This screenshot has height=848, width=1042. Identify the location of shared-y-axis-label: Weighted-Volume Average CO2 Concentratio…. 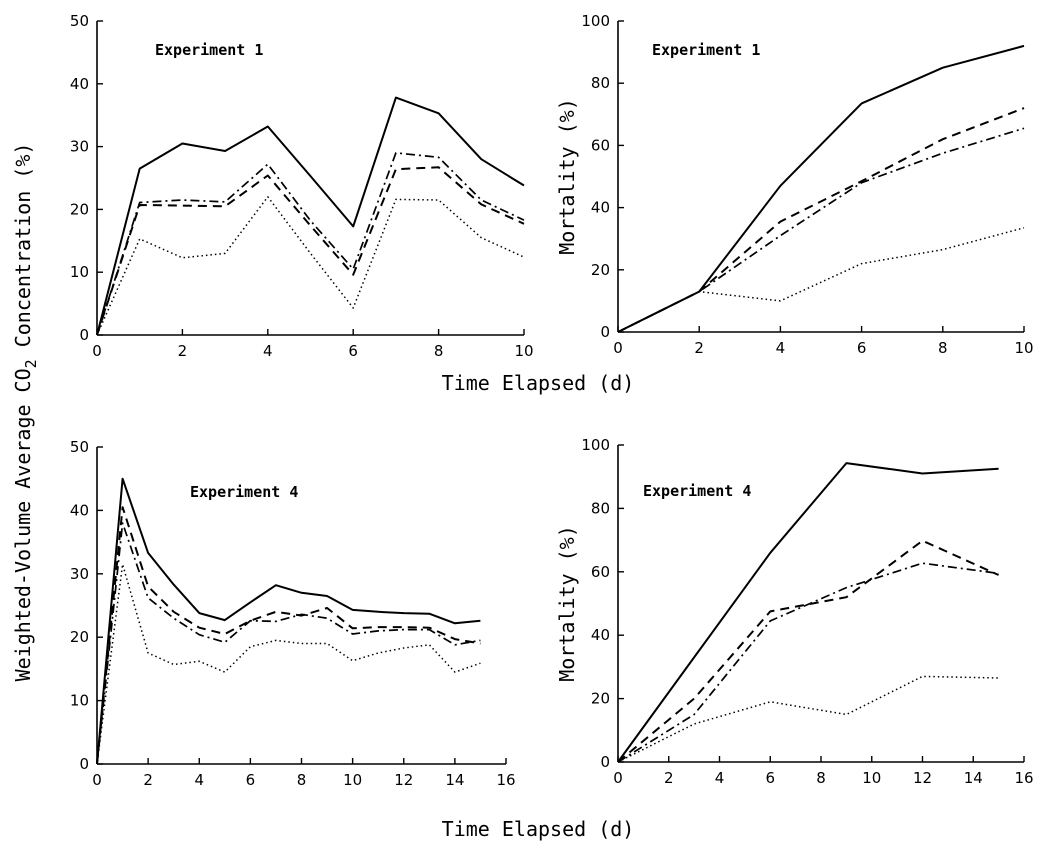
(25, 412).